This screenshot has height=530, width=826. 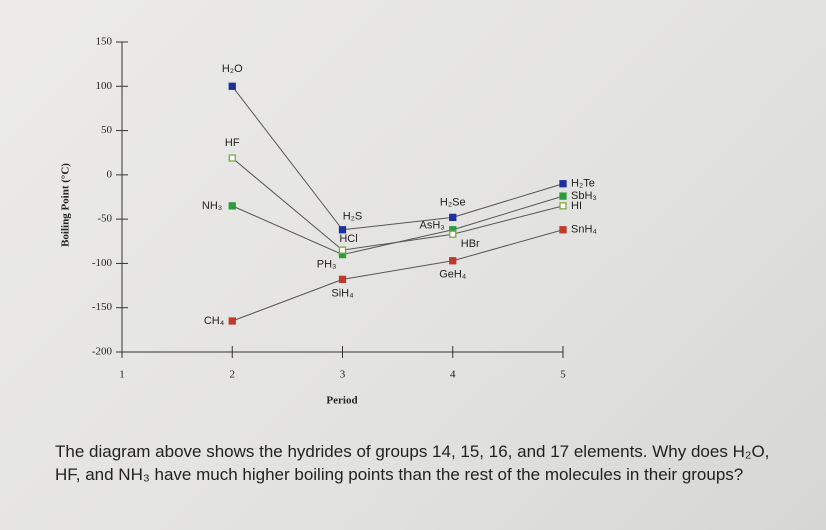 I want to click on point-label: HI, so click(x=576, y=206).